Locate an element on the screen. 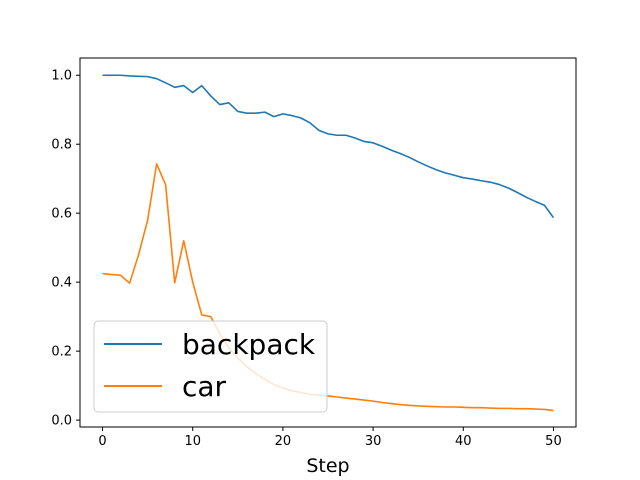 The width and height of the screenshot is (640, 480). y-tick-label: 0.2 is located at coordinates (61, 352).